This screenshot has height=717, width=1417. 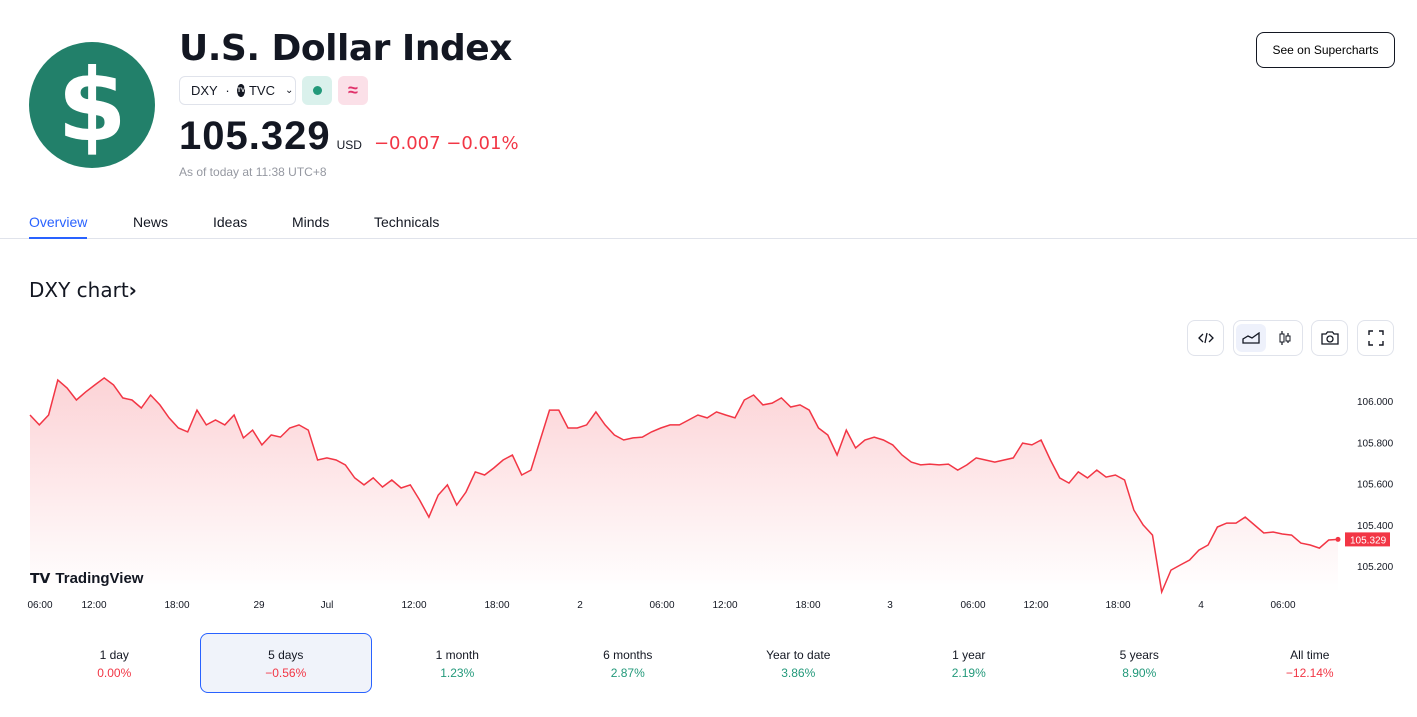 I want to click on fullscreen-button, so click(x=1375, y=338).